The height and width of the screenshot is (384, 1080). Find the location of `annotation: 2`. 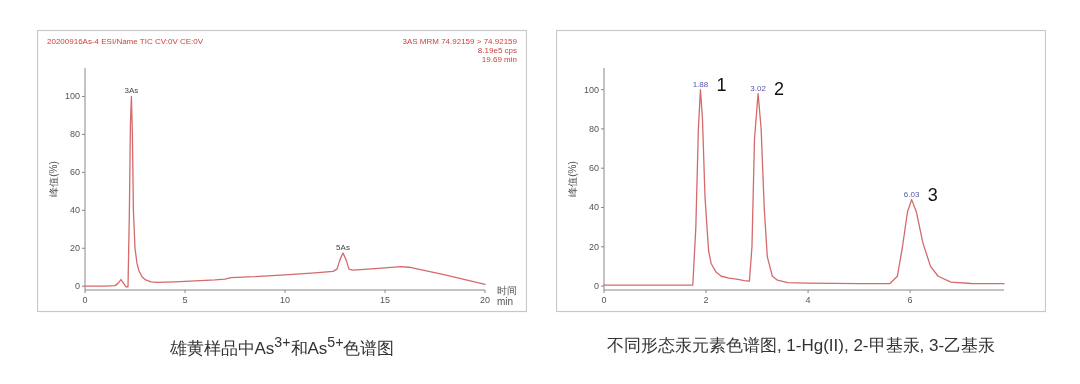

annotation: 2 is located at coordinates (779, 88).